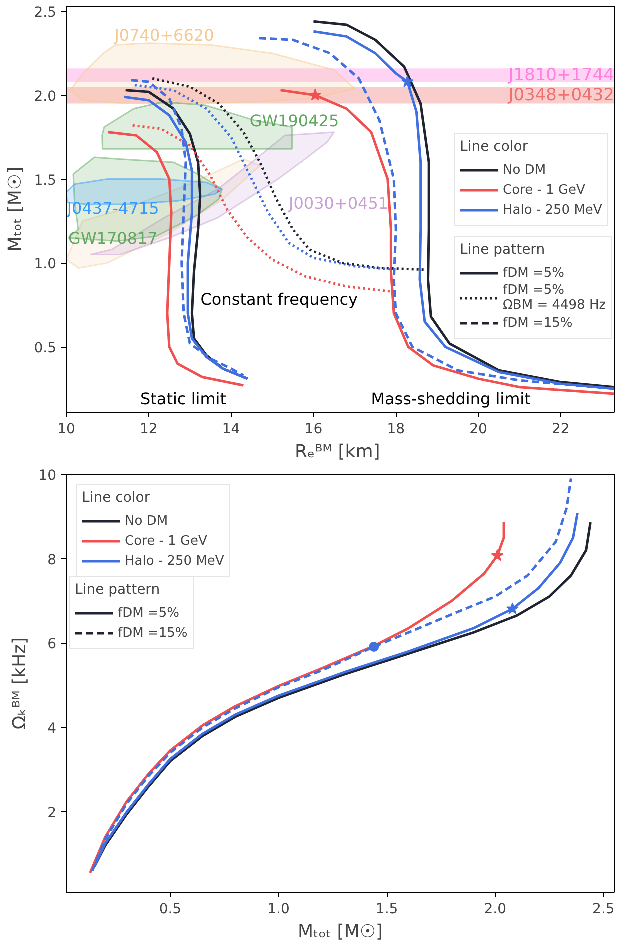 This screenshot has height=952, width=626. I want to click on annotation: Constant frequency, so click(279, 299).